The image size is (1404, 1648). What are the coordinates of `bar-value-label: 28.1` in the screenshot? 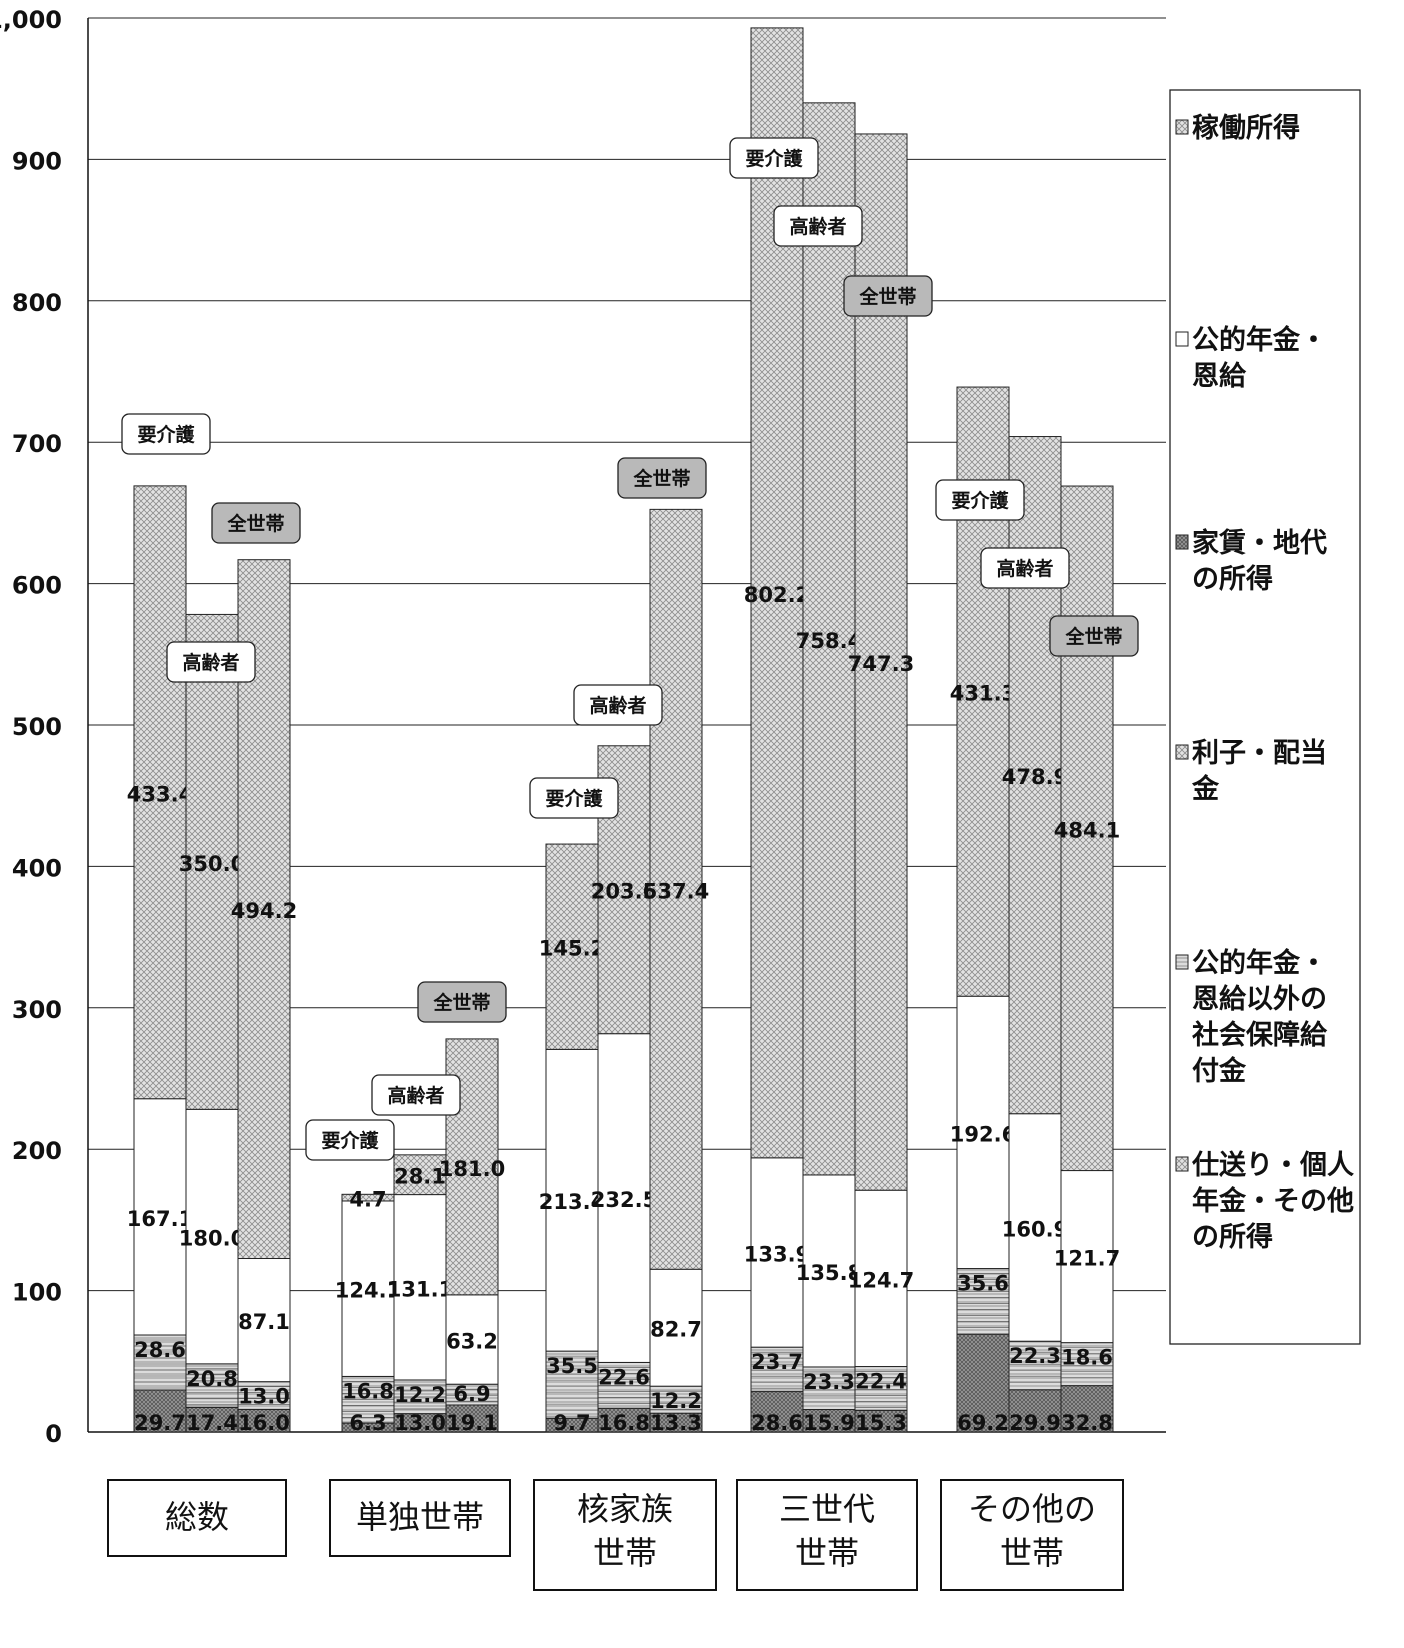 It's located at (420, 1177).